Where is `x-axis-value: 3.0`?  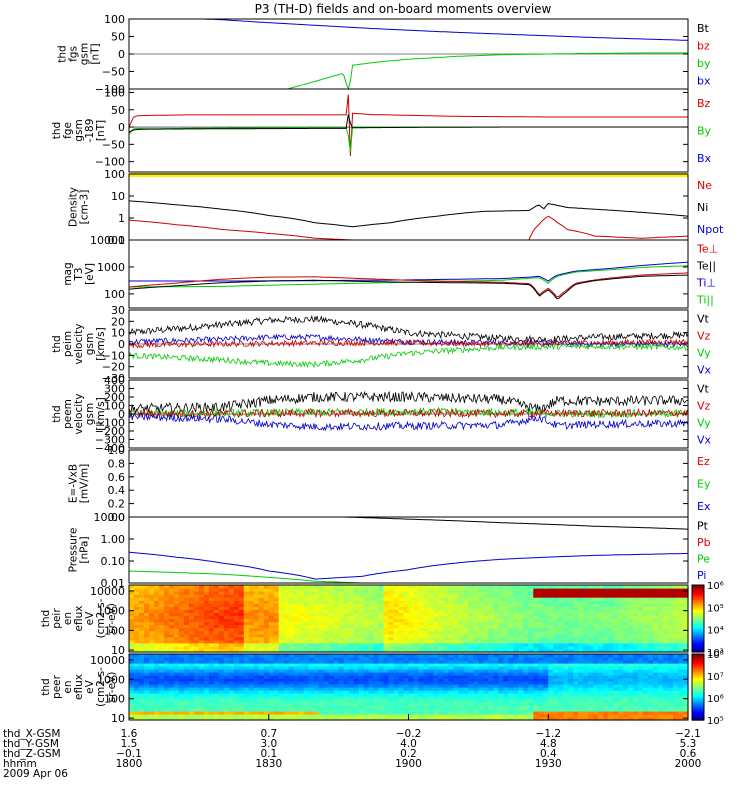 x-axis-value: 3.0 is located at coordinates (268, 744).